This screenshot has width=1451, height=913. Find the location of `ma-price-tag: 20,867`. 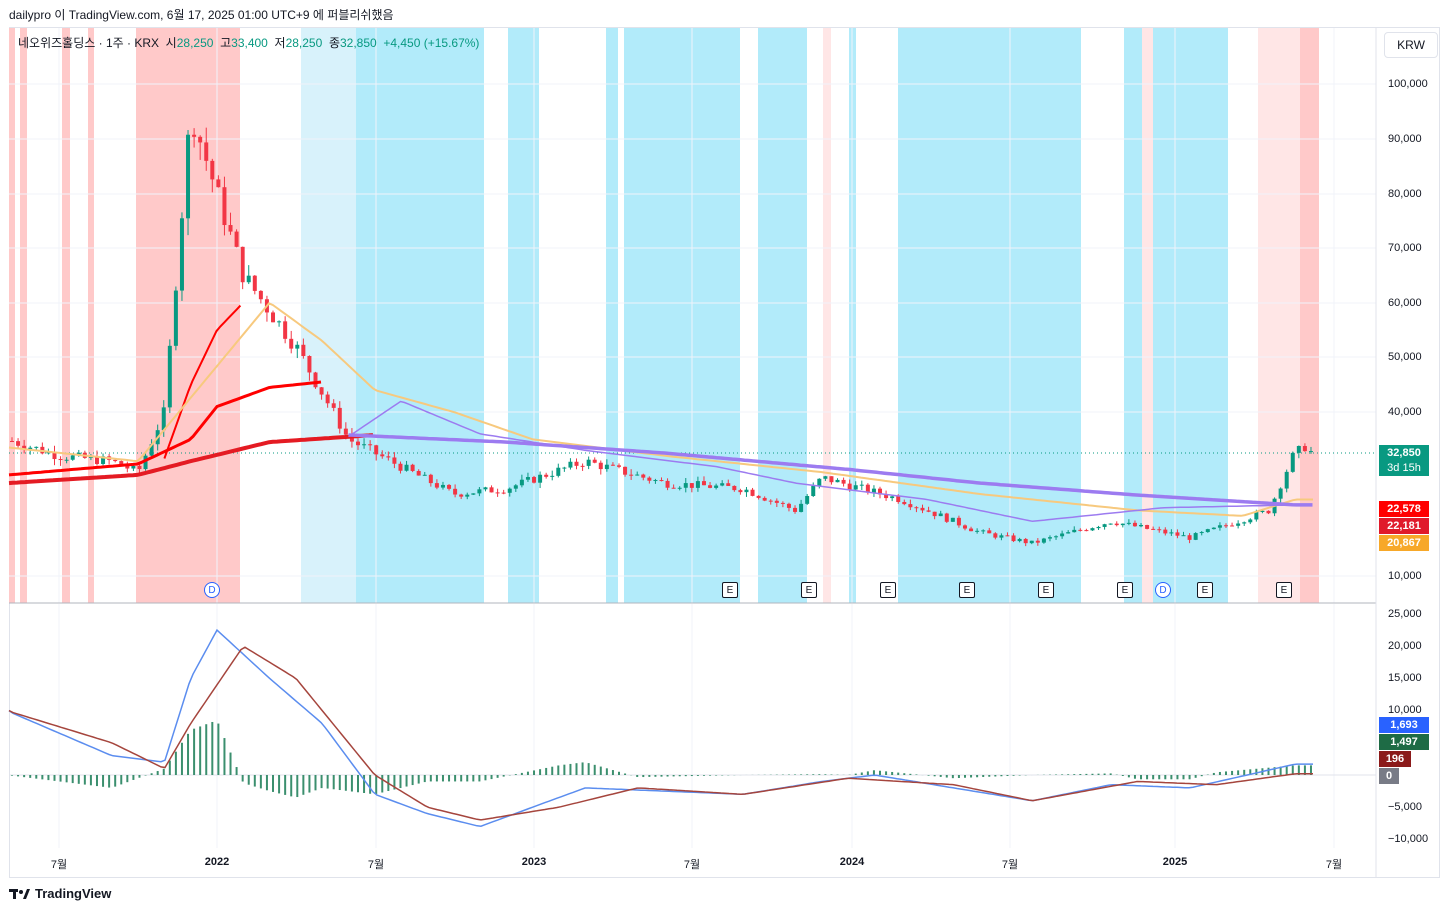

ma-price-tag: 20,867 is located at coordinates (1404, 543).